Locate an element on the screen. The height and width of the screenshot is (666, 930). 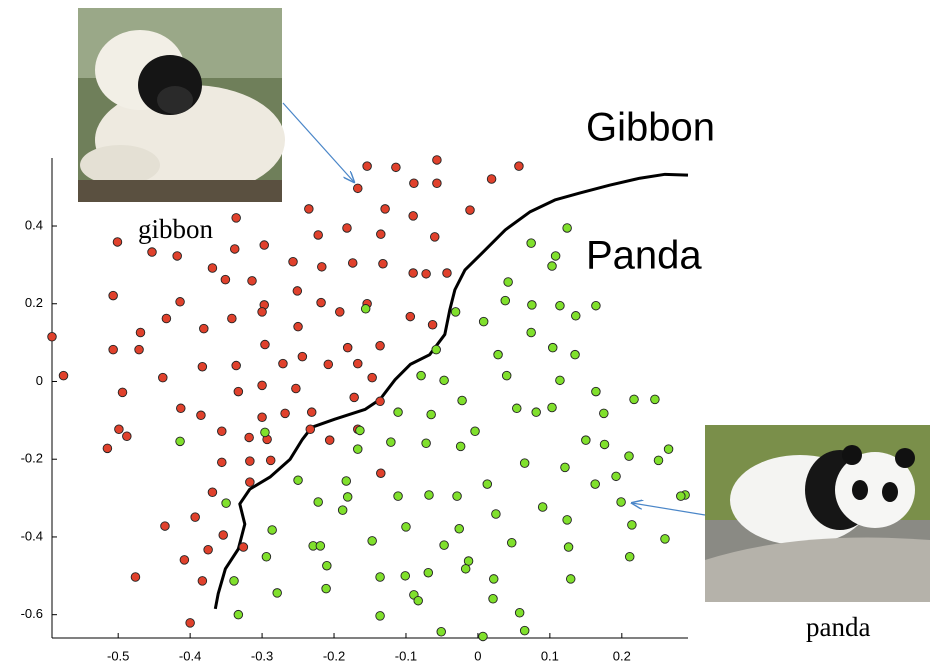
x-tick-label: 0 is located at coordinates (477, 655).